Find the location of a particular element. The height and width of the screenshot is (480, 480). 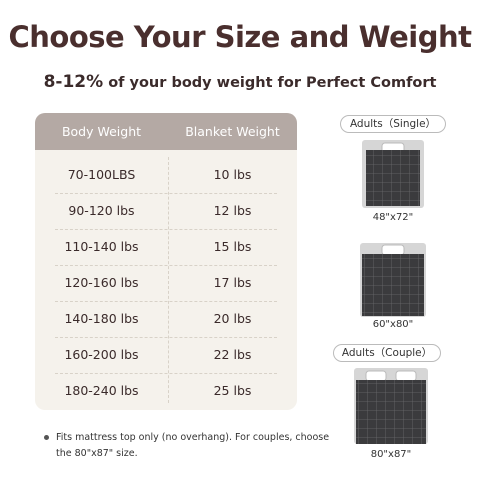

size-label: 48"x72" is located at coordinates (393, 217).